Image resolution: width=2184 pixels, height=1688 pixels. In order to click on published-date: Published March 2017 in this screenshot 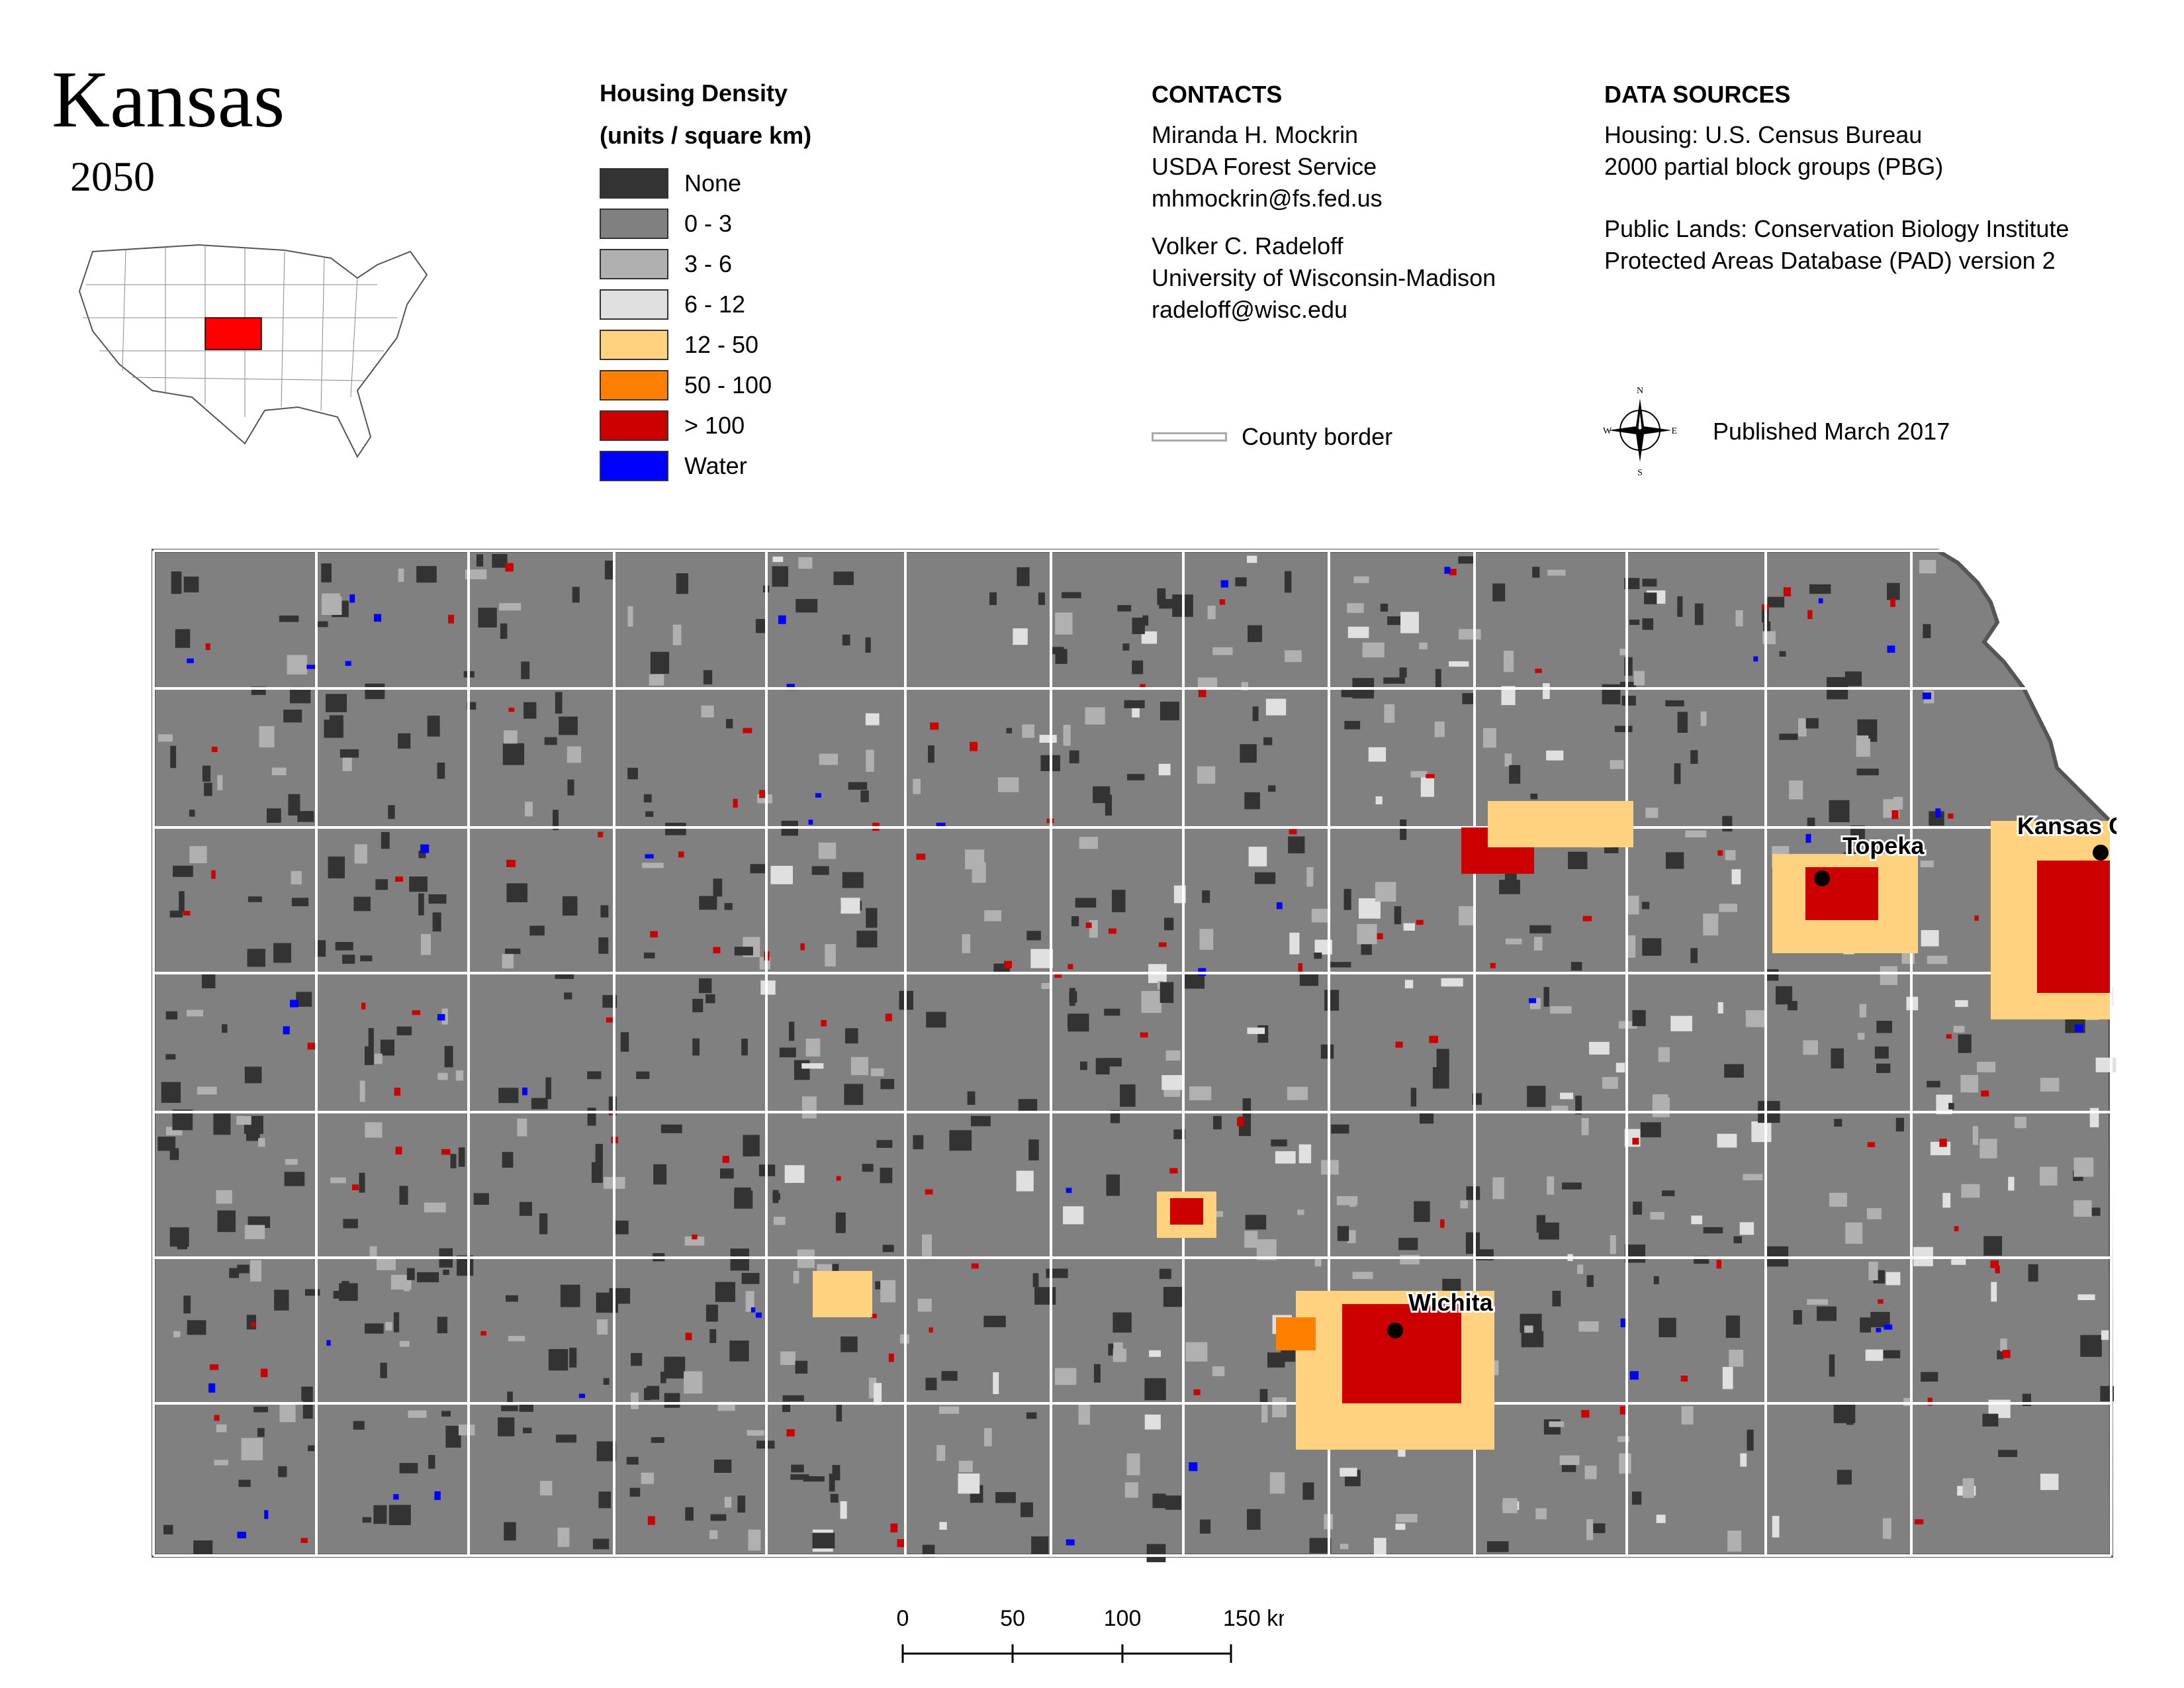, I will do `click(1831, 431)`.